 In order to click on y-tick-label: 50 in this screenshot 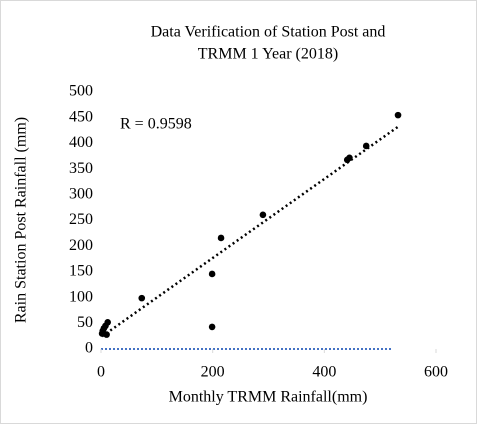, I will do `click(85, 322)`.